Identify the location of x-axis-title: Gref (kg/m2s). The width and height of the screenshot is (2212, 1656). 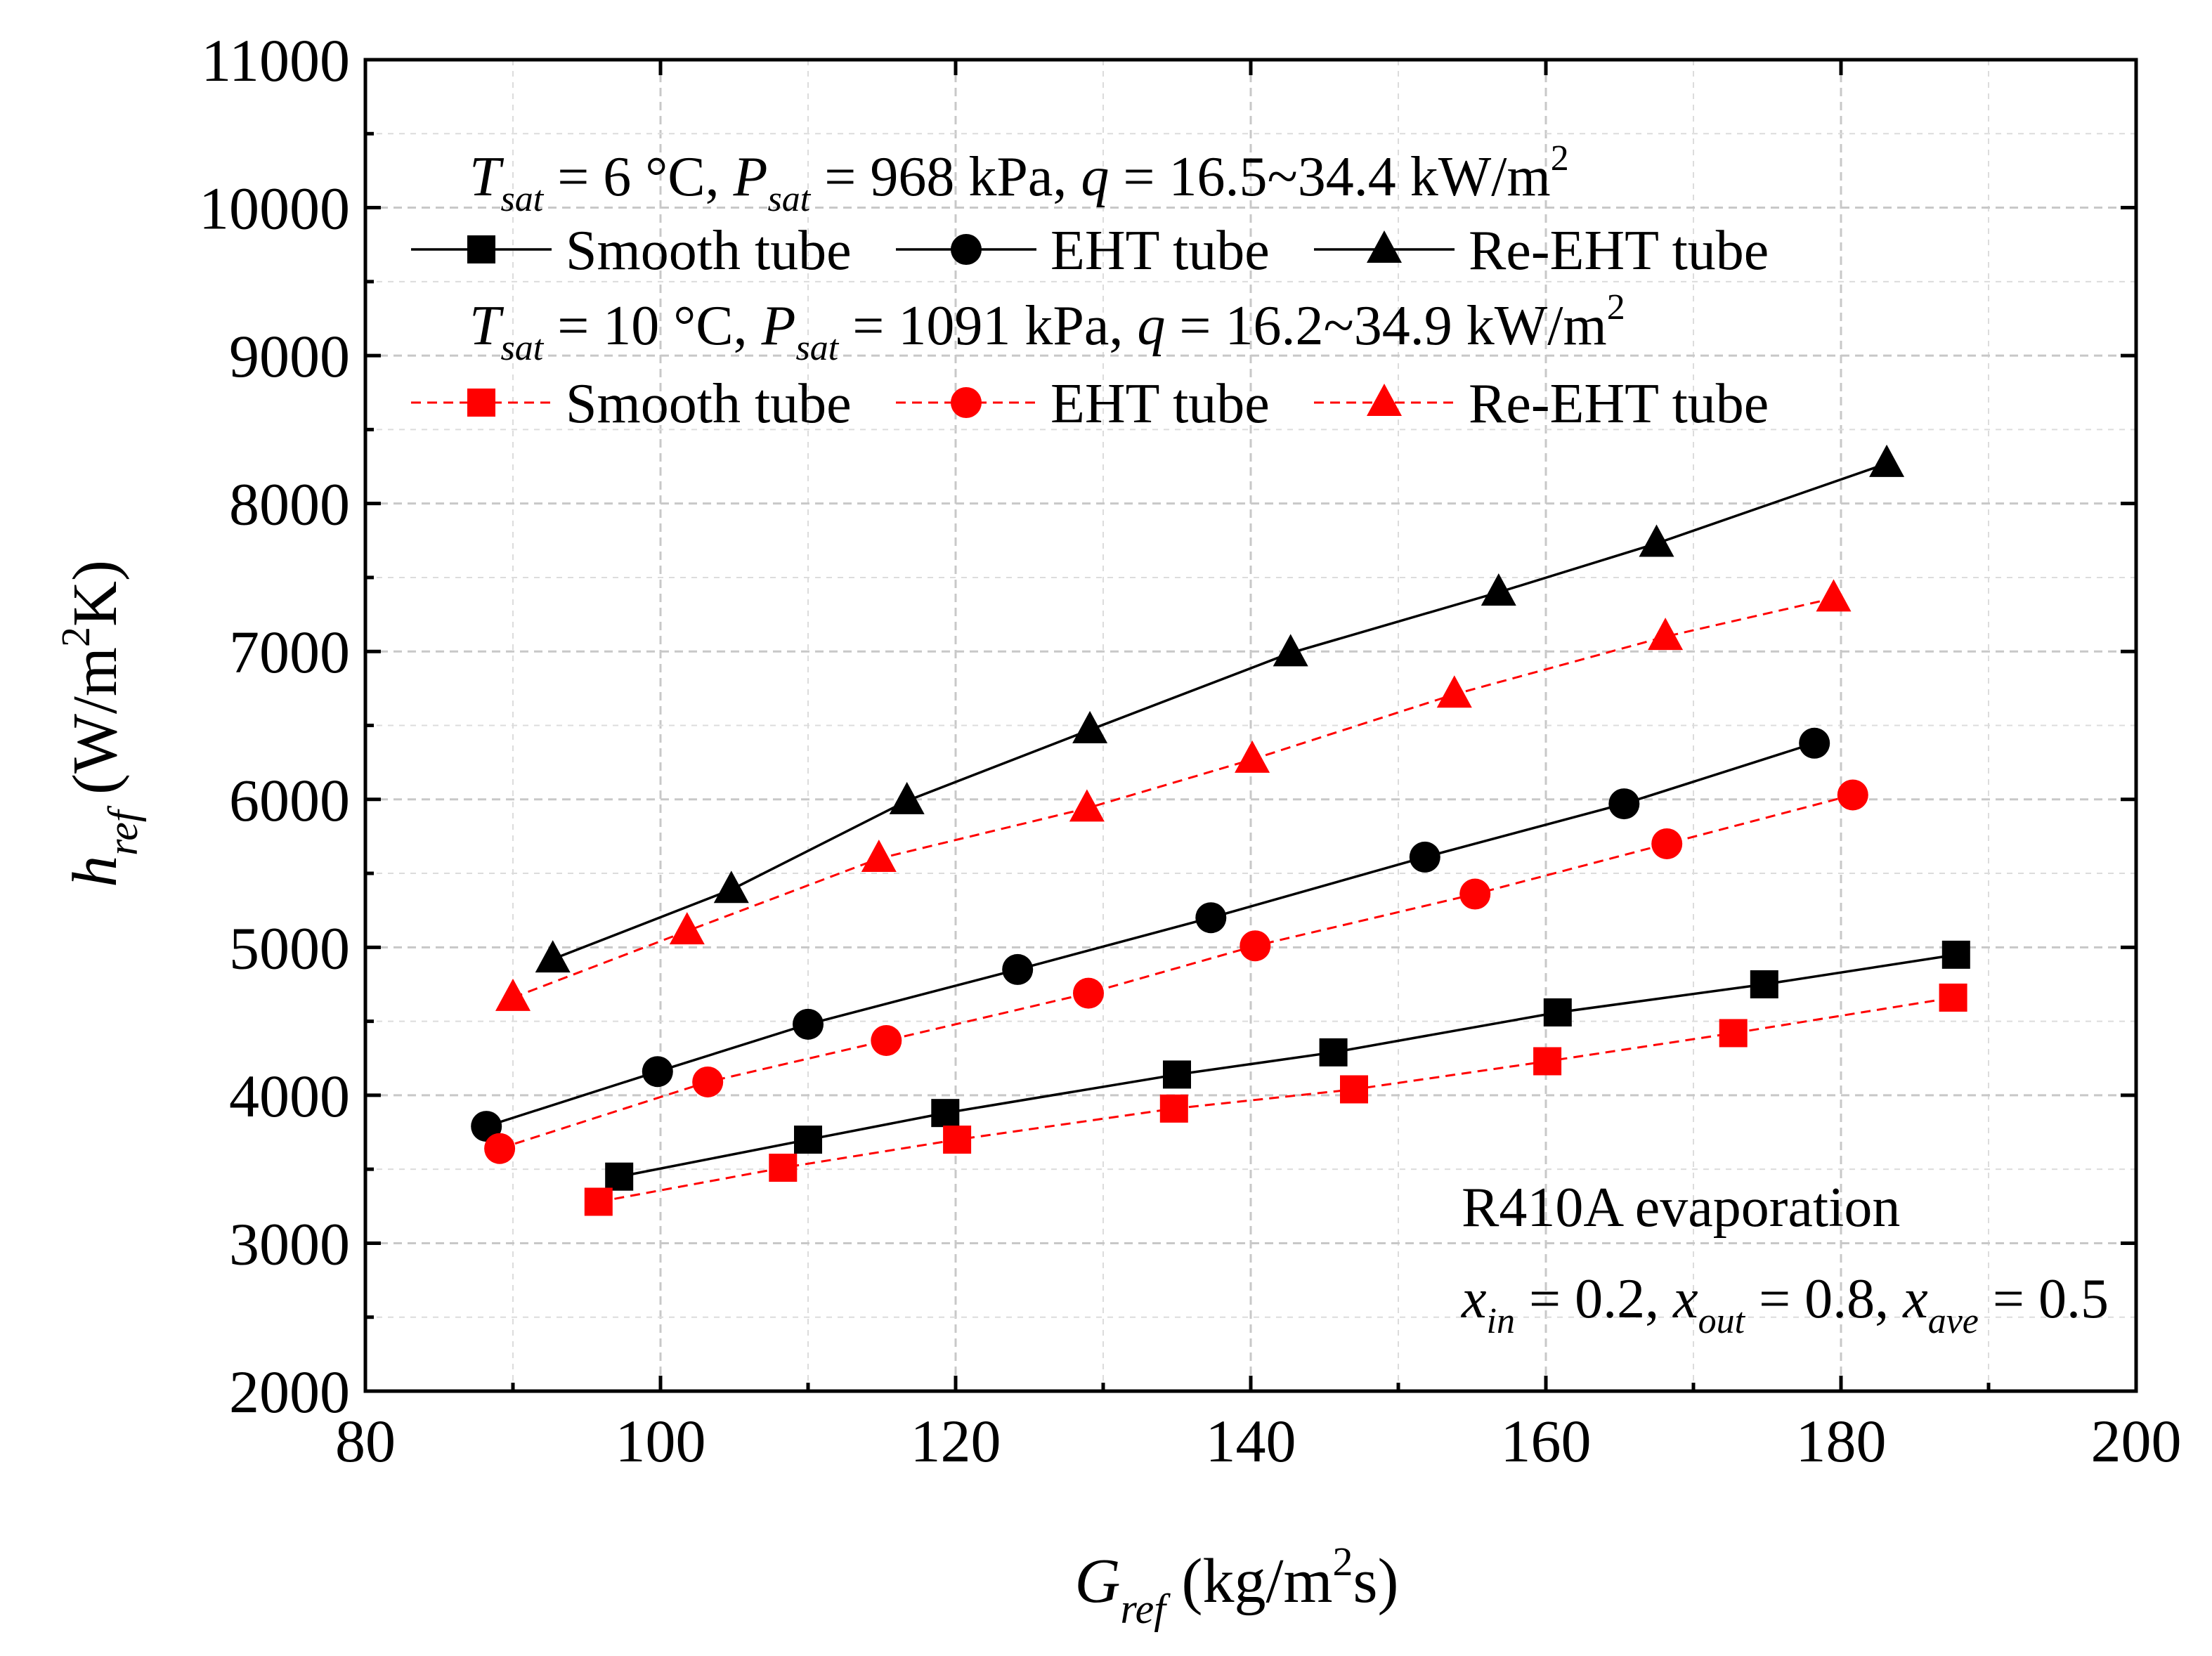
(1237, 1585).